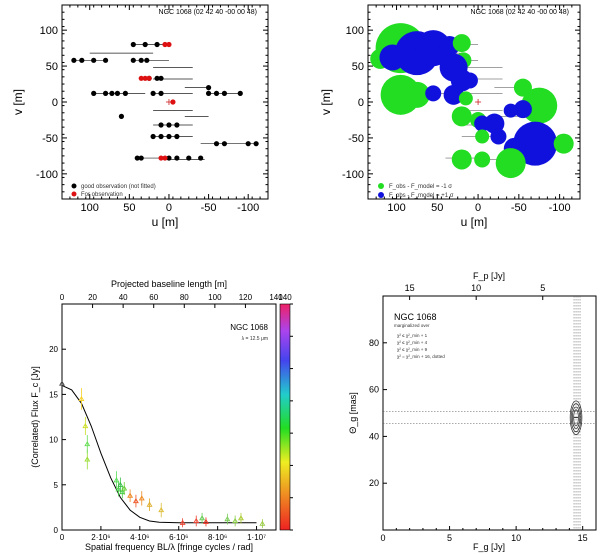  Describe the element at coordinates (169, 284) in the screenshot. I see `vis-top-xlabel: Projected baseline length [m]` at that location.